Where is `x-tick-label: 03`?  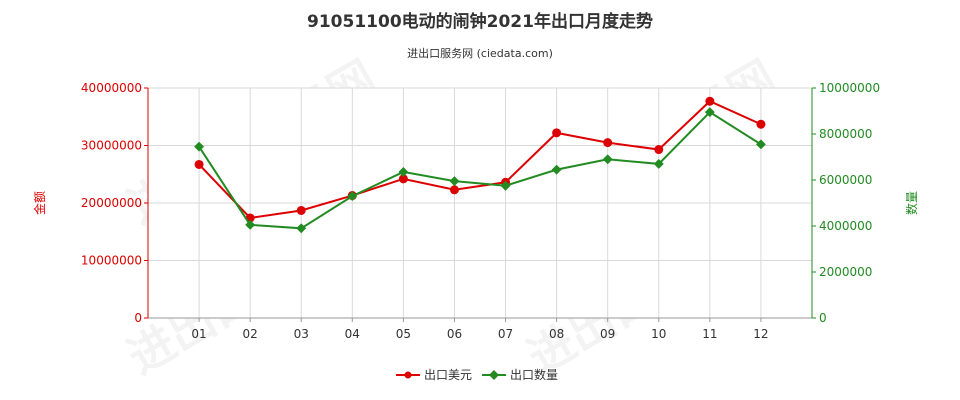
x-tick-label: 03 is located at coordinates (301, 334).